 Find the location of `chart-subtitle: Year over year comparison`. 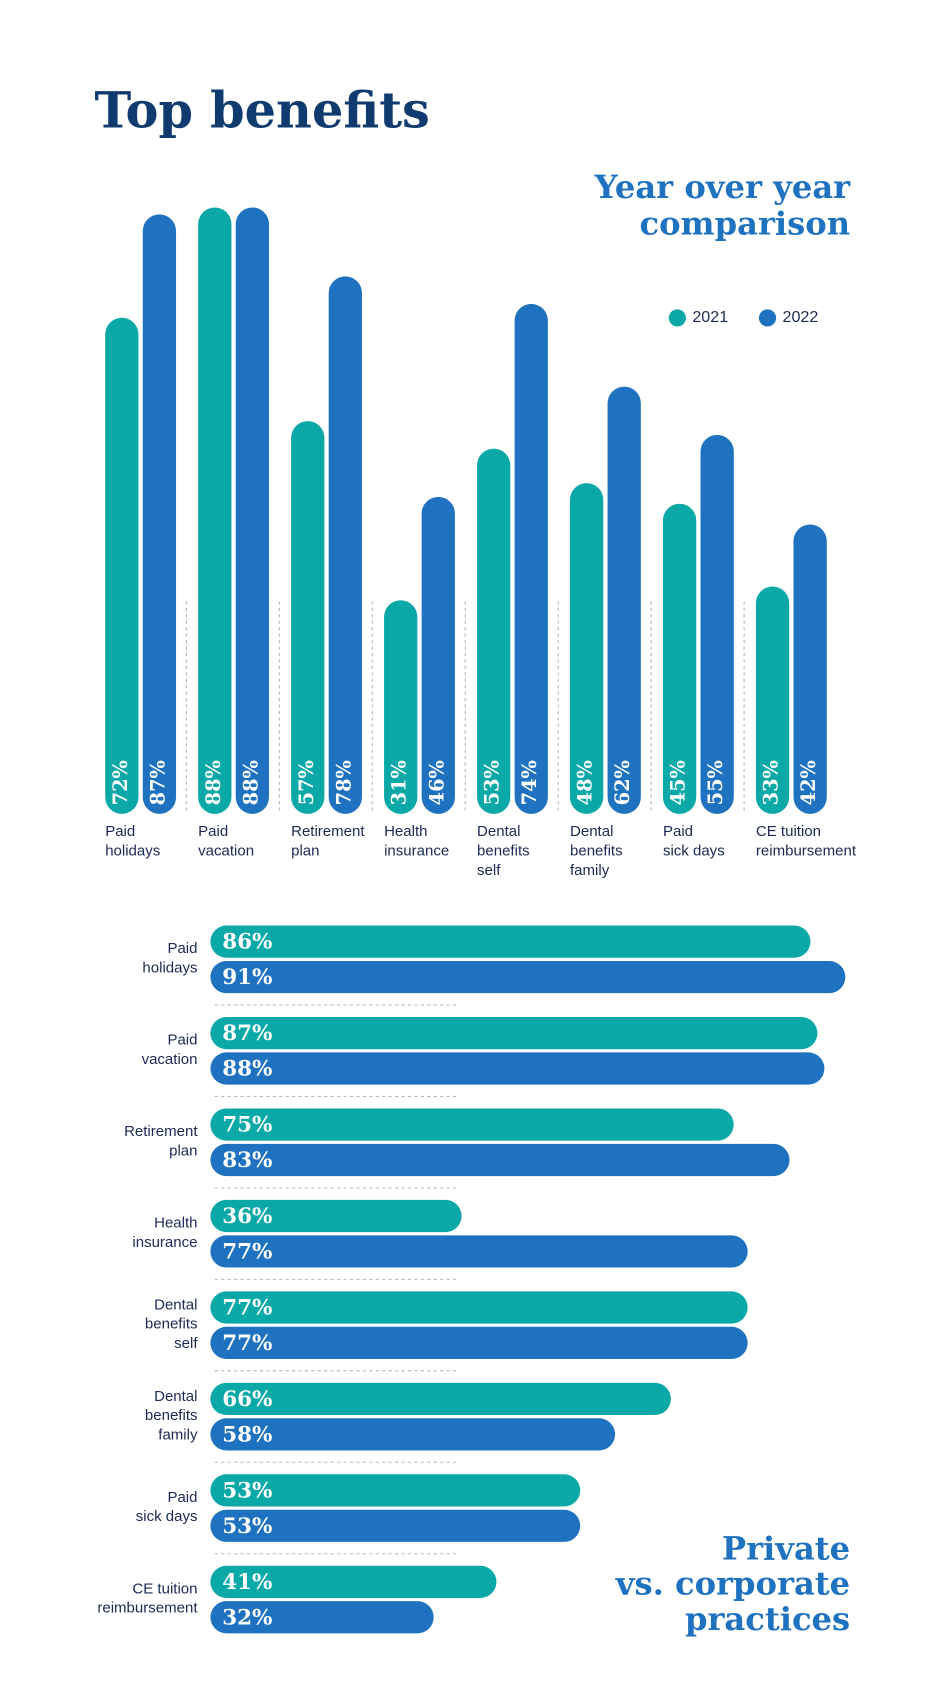

chart-subtitle: Year over year comparison is located at coordinates (723, 205).